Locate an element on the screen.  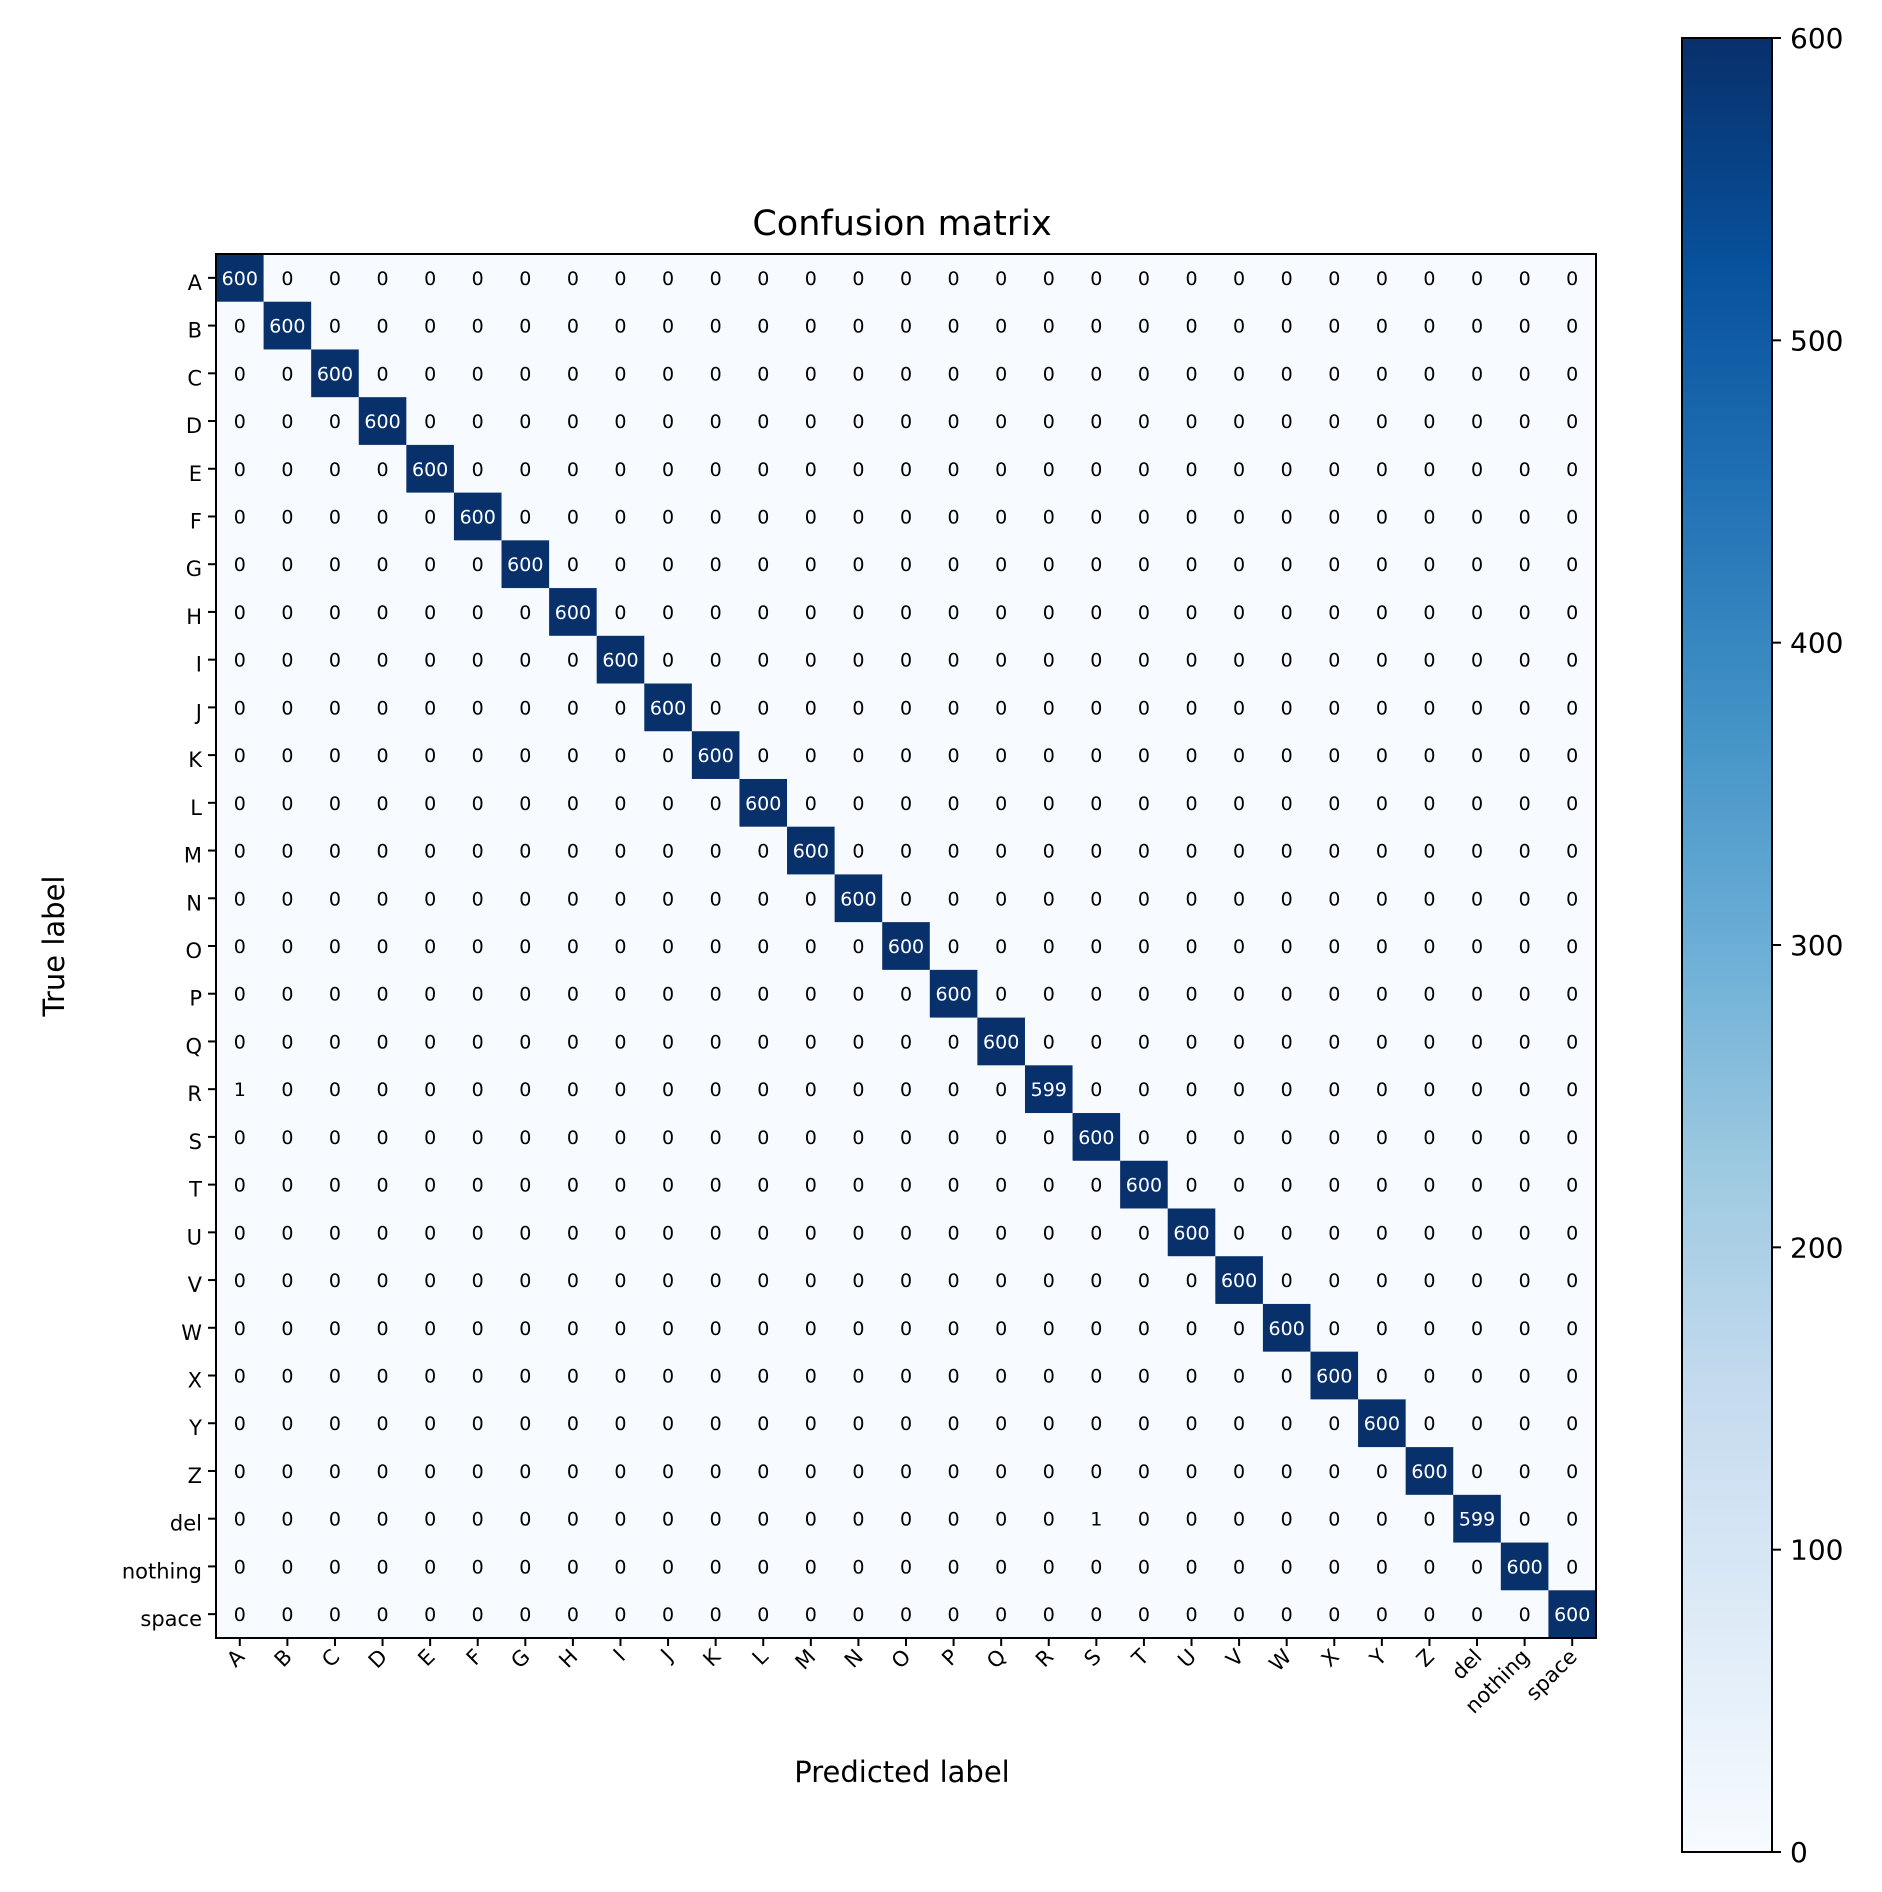
y-tick-label: G is located at coordinates (194, 569).